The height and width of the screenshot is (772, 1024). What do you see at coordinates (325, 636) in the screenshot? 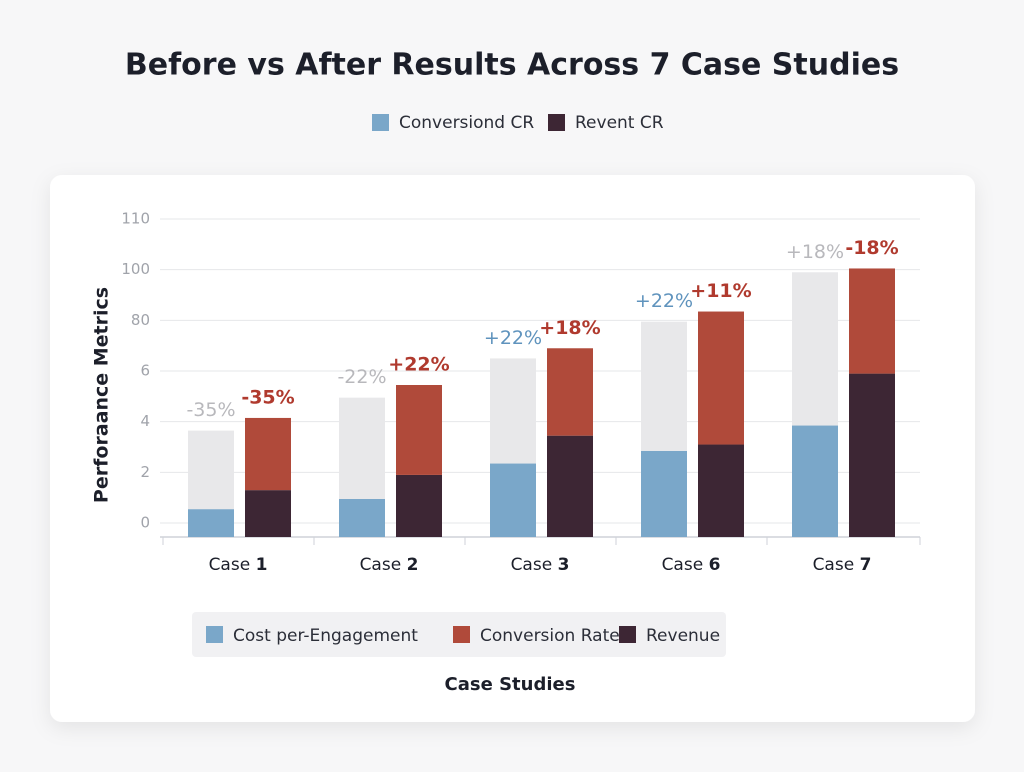
I see `legend-label: Cost per-Engagement` at bounding box center [325, 636].